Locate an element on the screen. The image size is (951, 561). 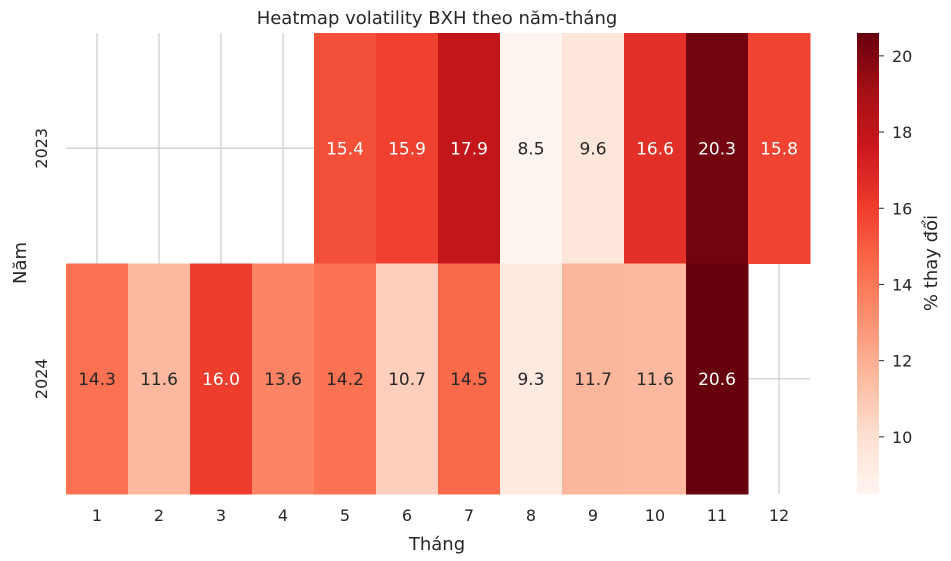
cell-value-label: 10.7 is located at coordinates (407, 380).